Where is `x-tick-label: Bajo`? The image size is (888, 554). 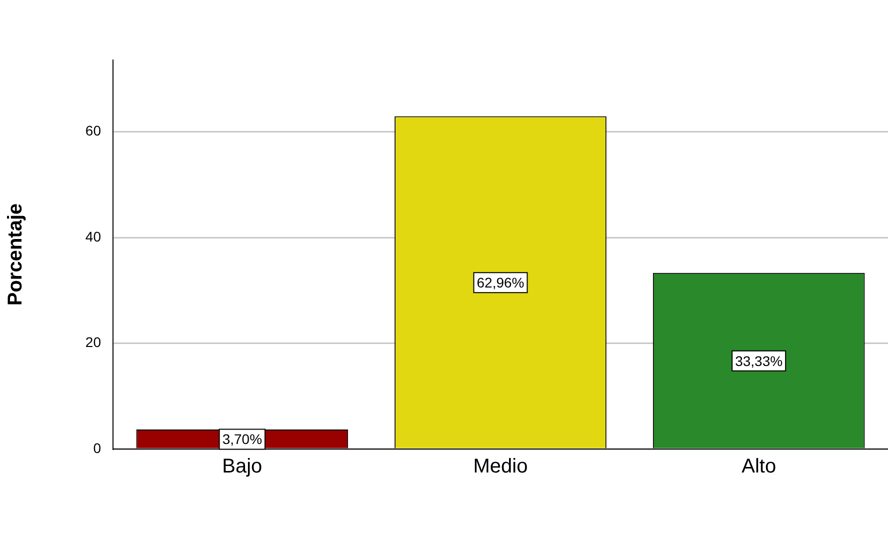 x-tick-label: Bajo is located at coordinates (242, 467).